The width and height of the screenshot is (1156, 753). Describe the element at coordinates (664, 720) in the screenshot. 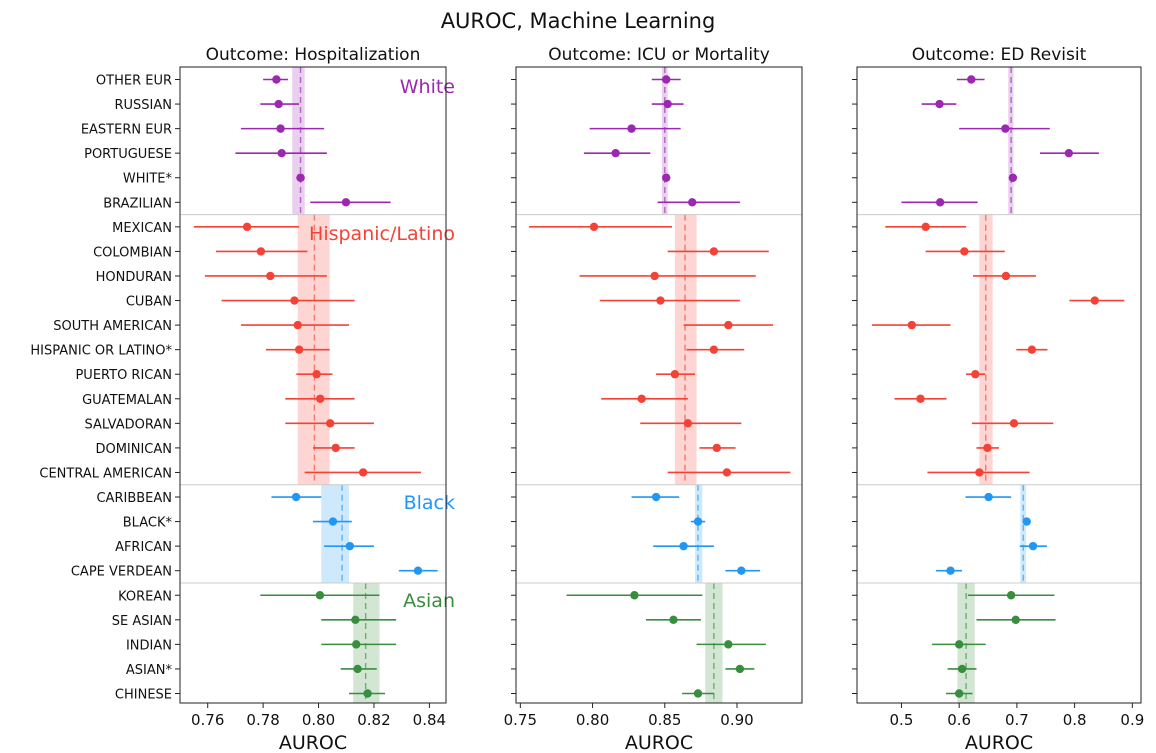

I see `x-tick-label: 0.85` at that location.